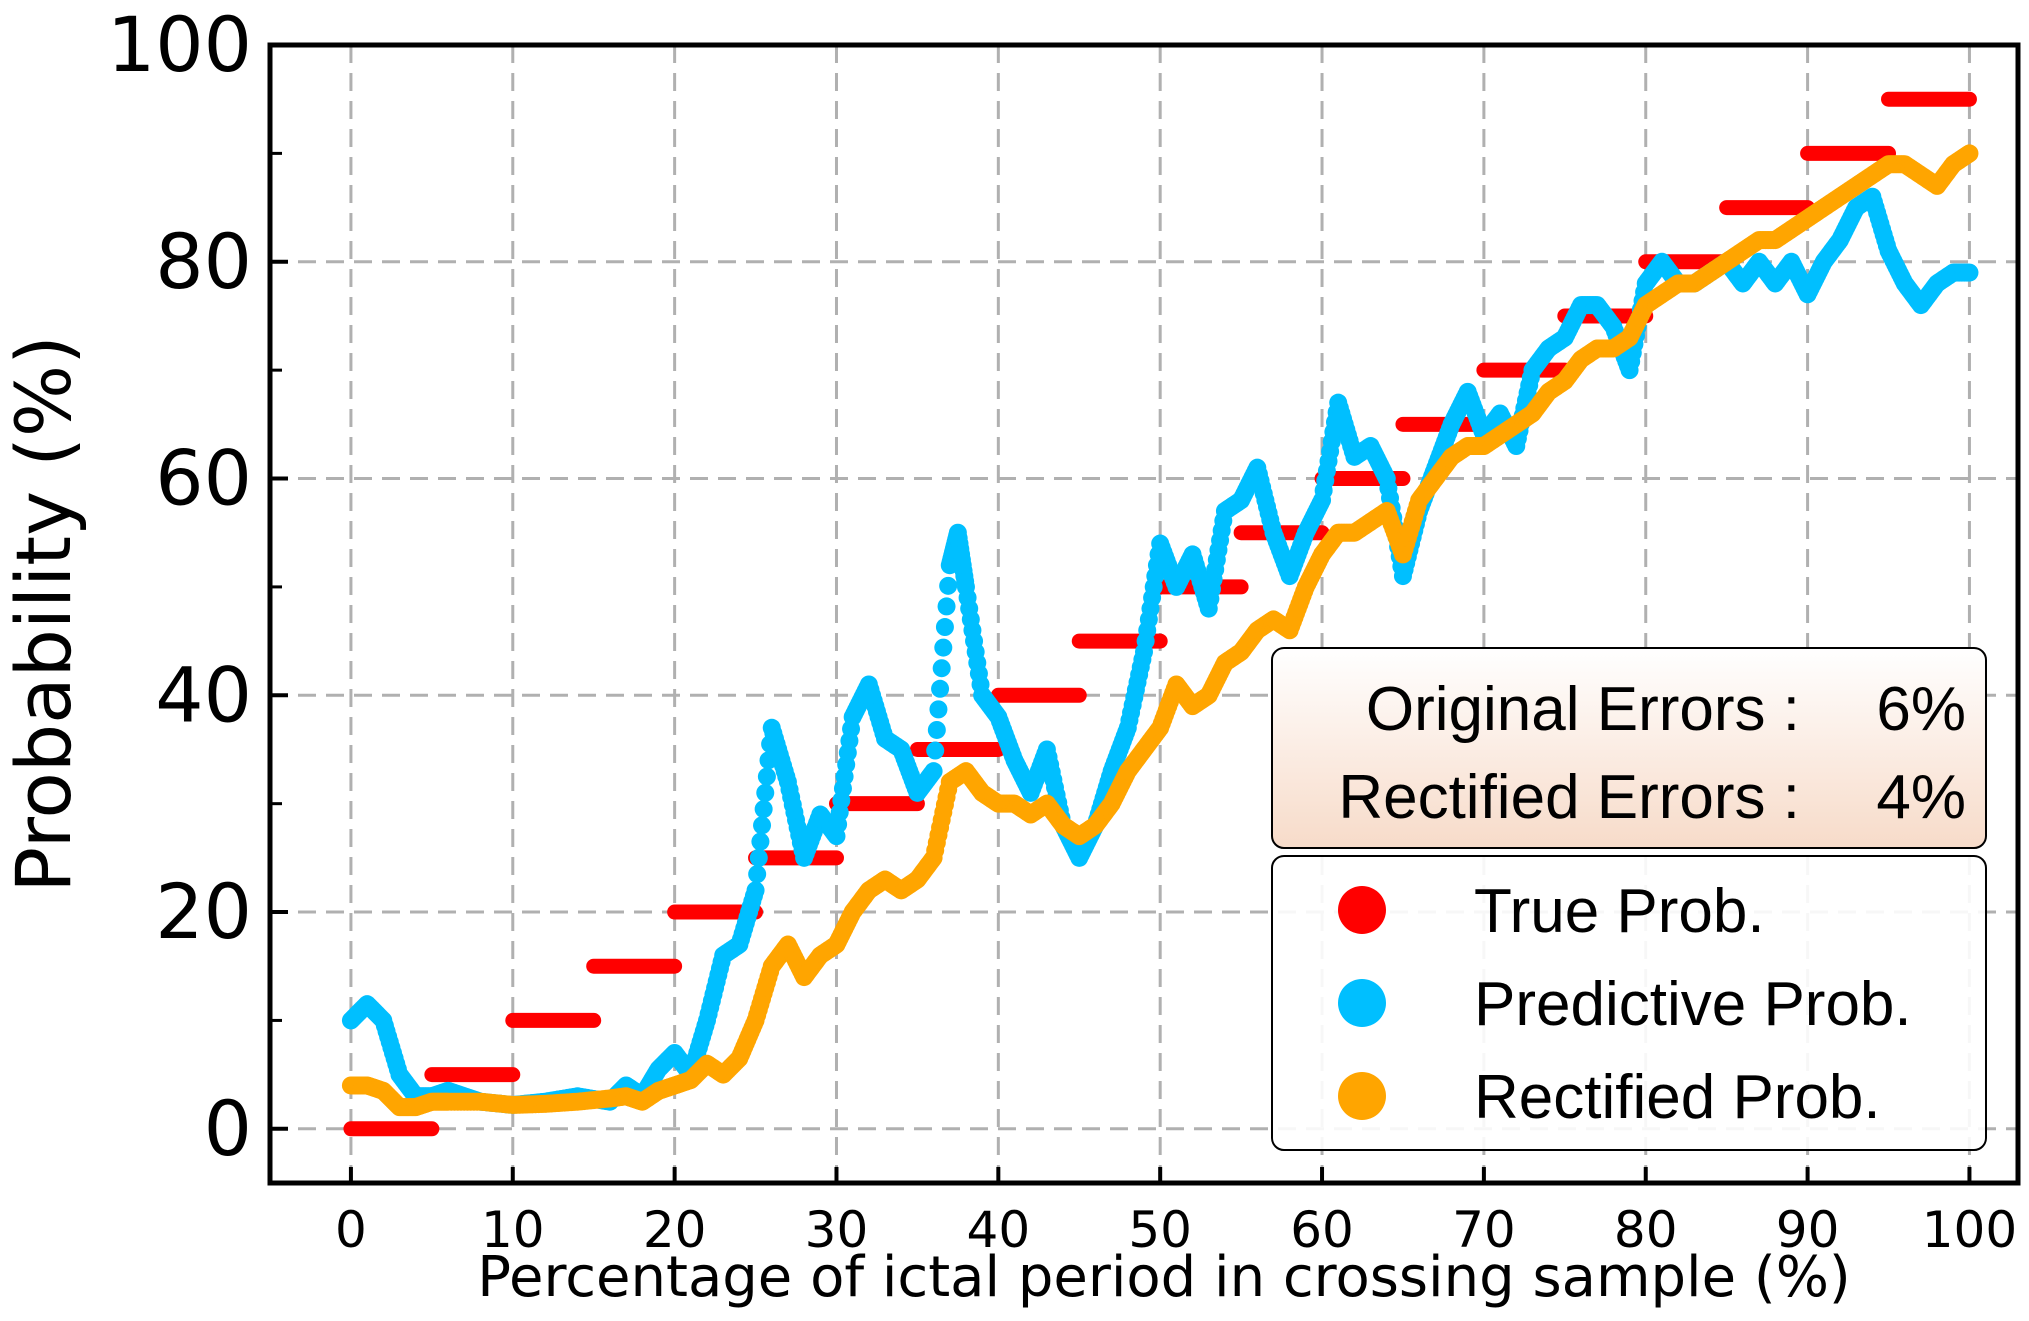 The width and height of the screenshot is (2029, 1321). Describe the element at coordinates (203, 261) in the screenshot. I see `y-tick-label: 80` at that location.